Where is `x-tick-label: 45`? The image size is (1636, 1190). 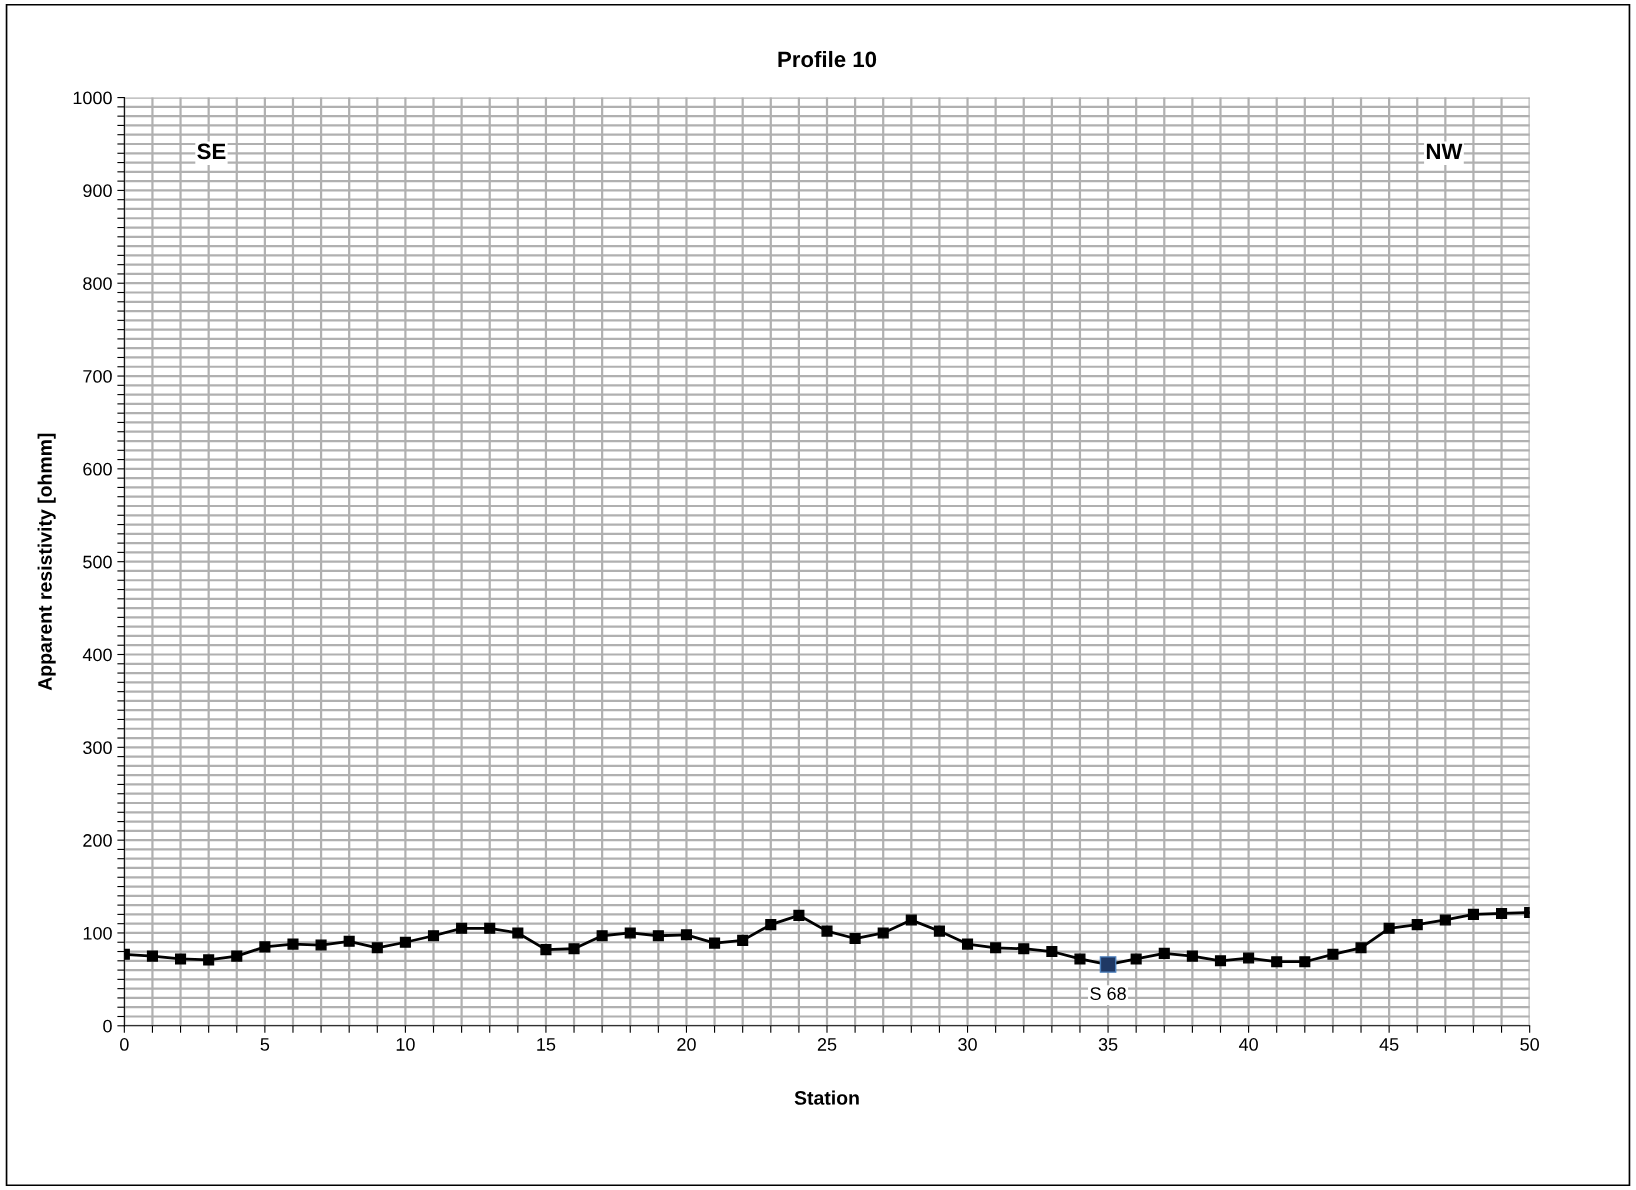
x-tick-label: 45 is located at coordinates (1389, 1044).